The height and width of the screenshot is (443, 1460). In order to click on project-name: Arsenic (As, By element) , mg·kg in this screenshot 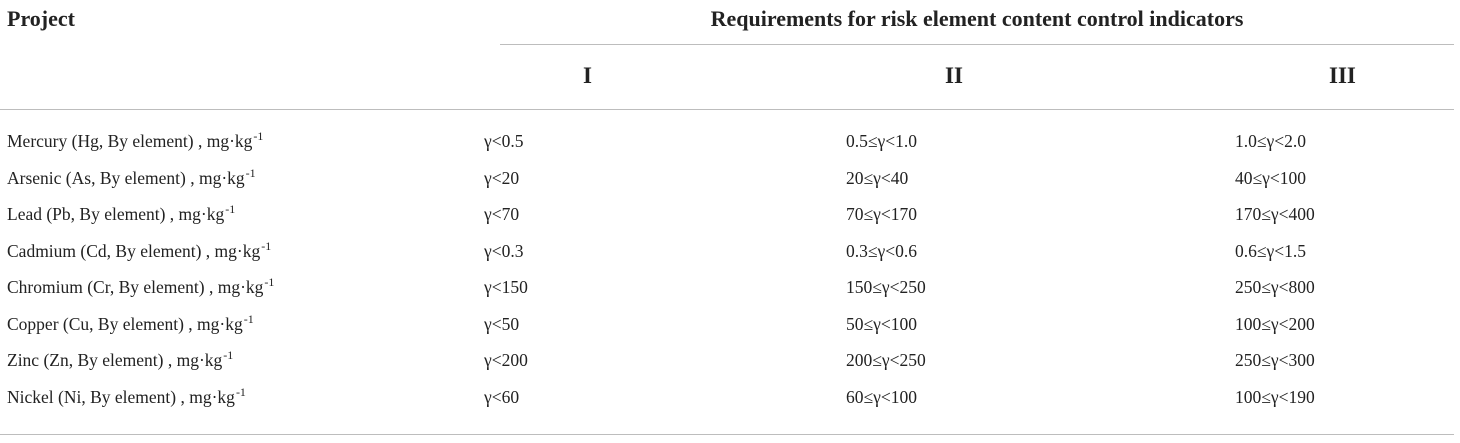, I will do `click(126, 177)`.